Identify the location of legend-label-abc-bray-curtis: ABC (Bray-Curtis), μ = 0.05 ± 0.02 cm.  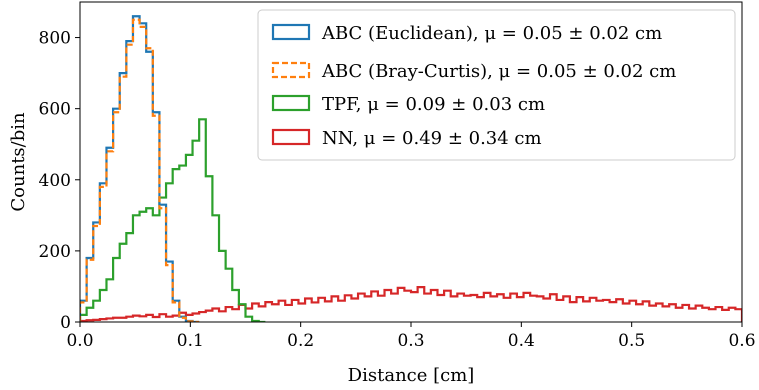
(498, 71).